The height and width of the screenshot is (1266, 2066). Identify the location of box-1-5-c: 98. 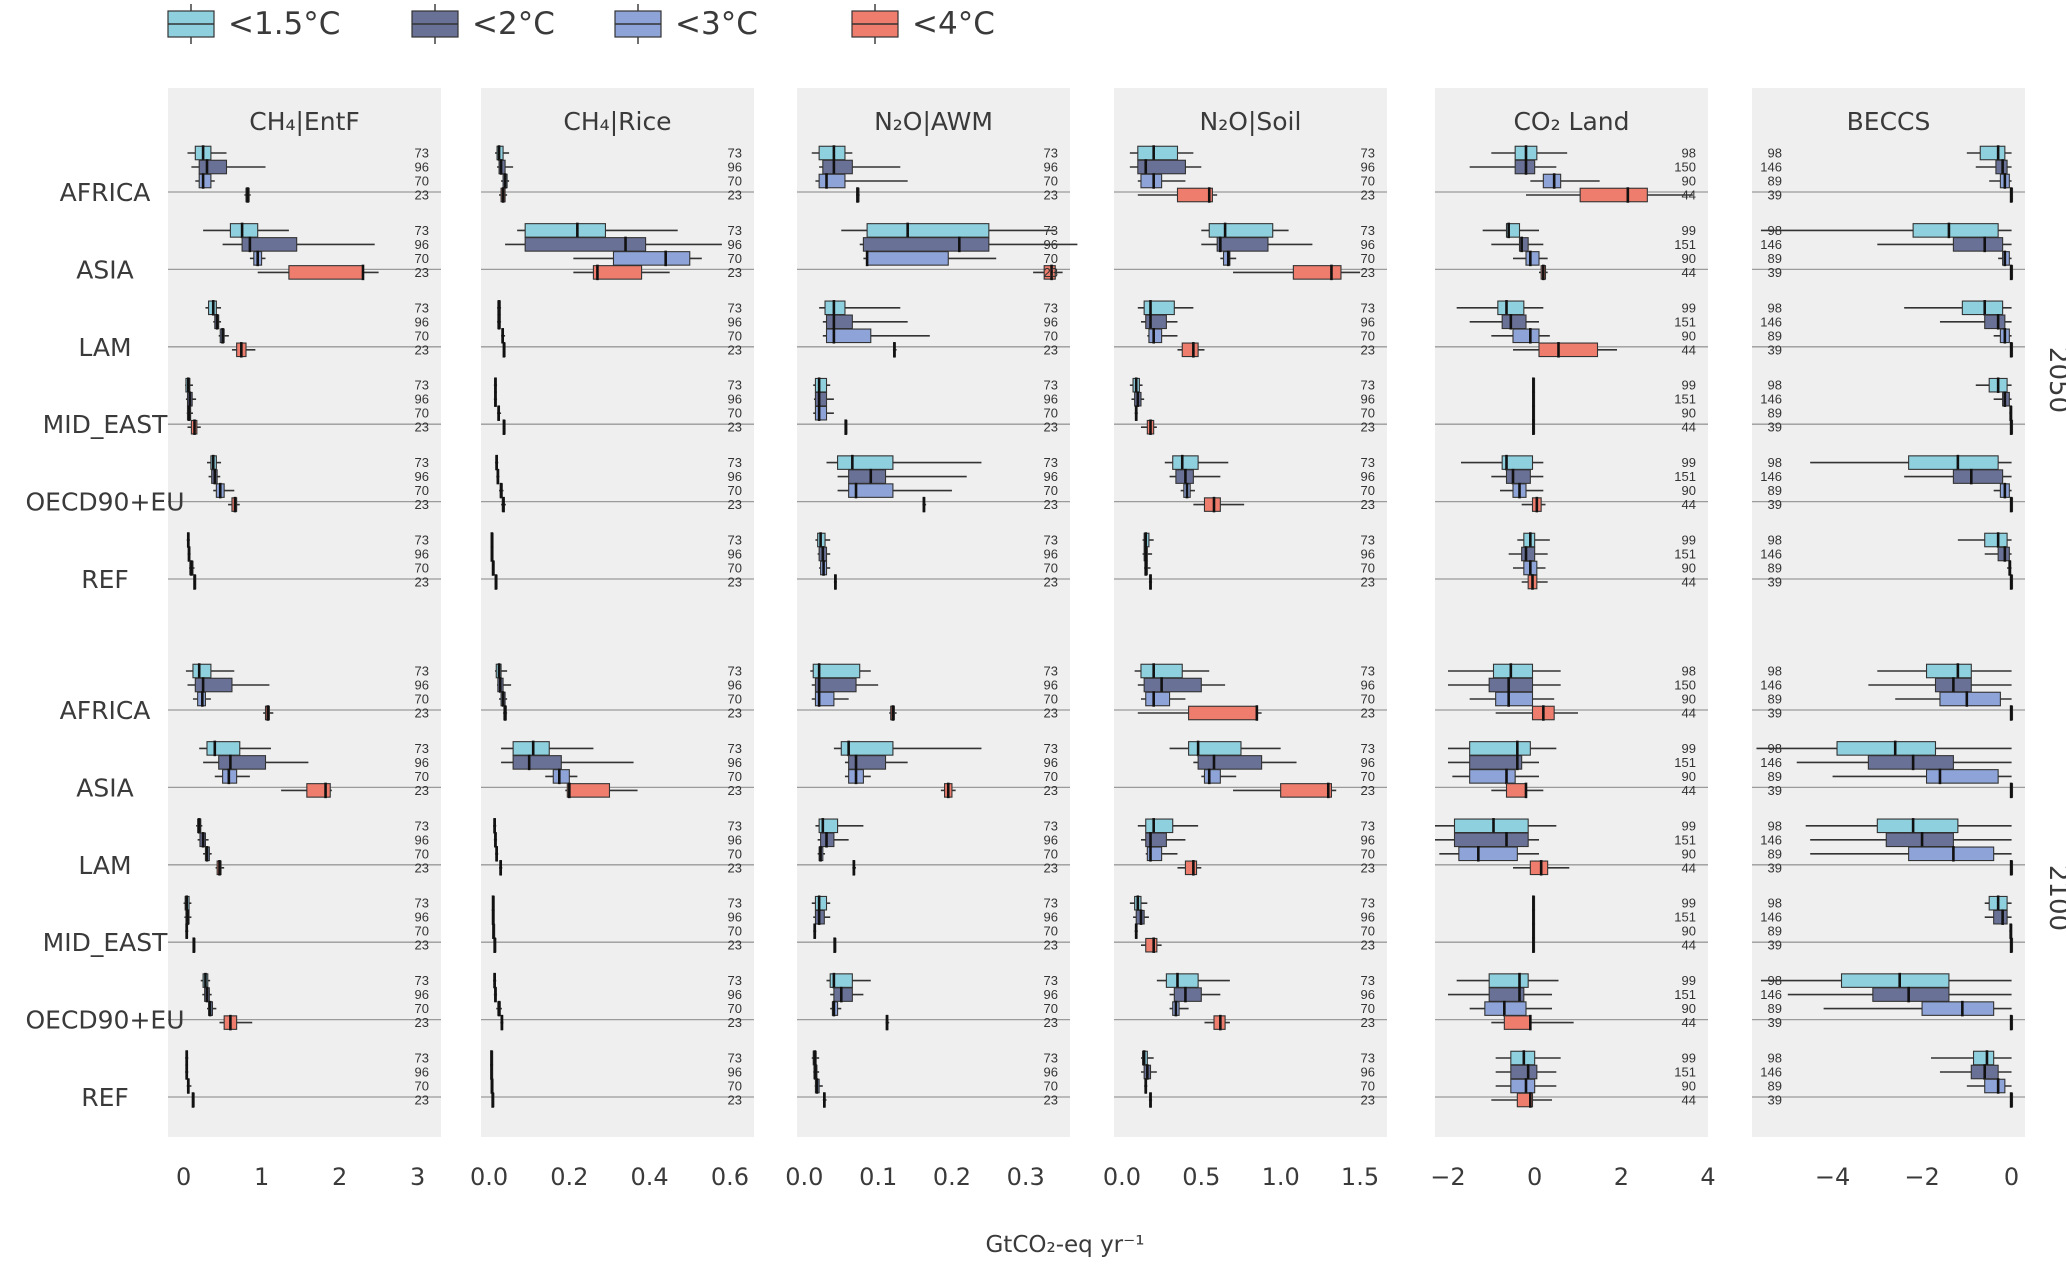
(1886, 980).